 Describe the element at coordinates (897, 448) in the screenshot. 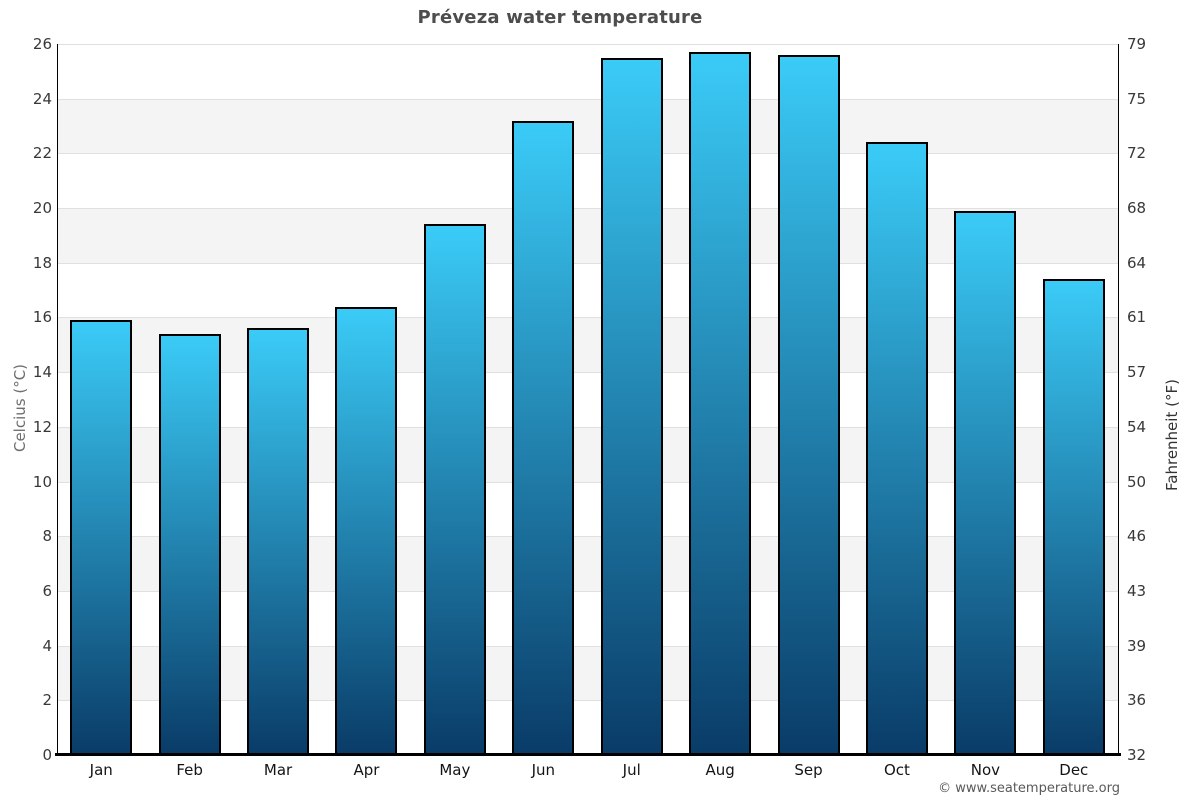

I see `bar-oct` at that location.